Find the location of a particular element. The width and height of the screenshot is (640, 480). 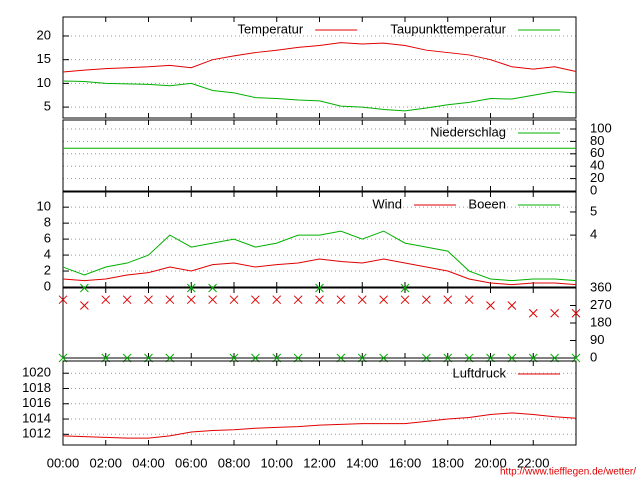

y2-tick-label: 5 is located at coordinates (593, 210).